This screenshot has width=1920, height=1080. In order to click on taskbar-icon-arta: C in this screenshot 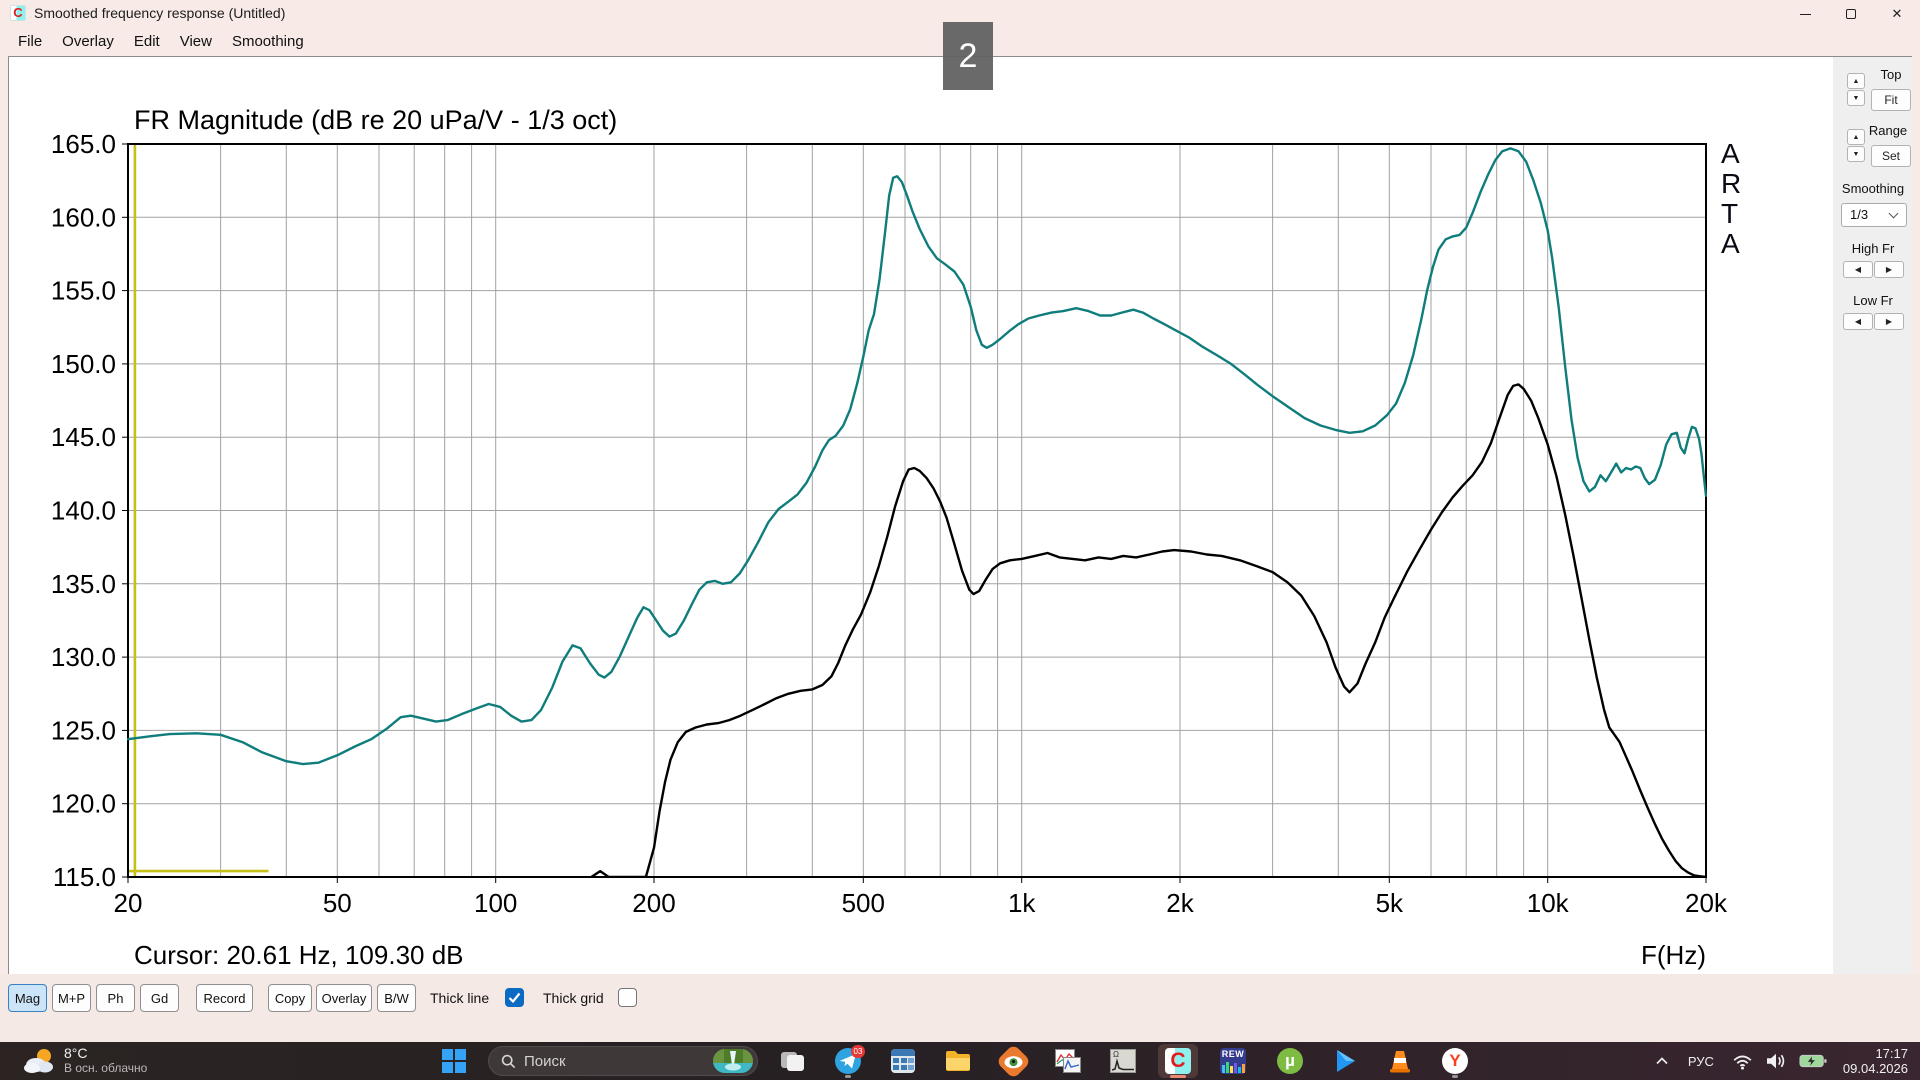, I will do `click(1178, 1061)`.